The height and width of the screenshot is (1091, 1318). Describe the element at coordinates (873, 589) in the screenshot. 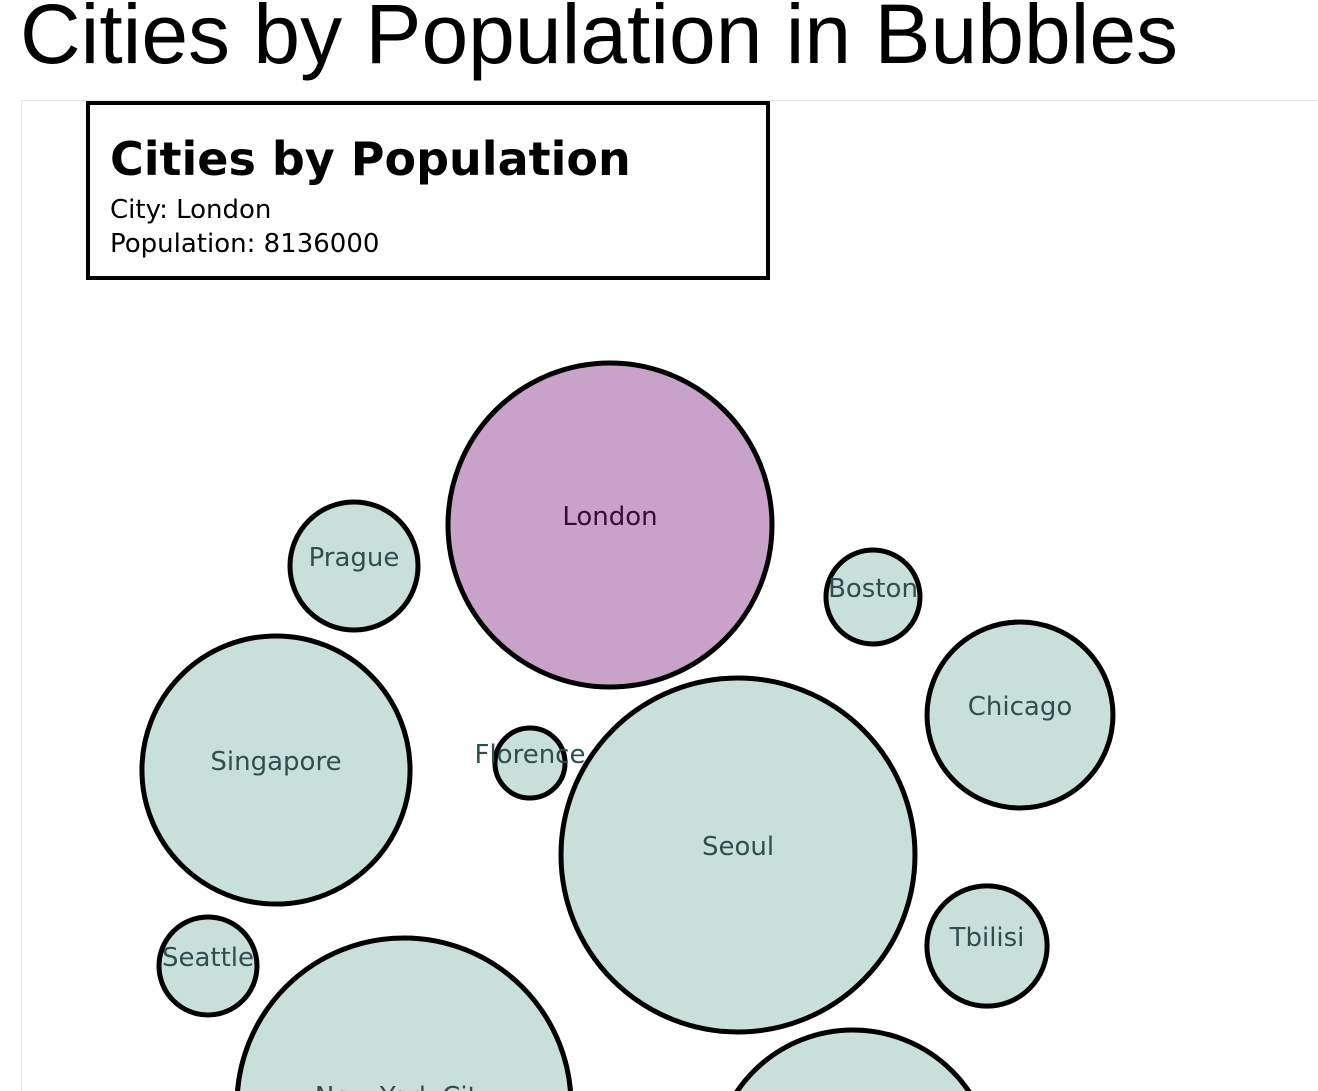

I see `bubble-label: Boston` at that location.